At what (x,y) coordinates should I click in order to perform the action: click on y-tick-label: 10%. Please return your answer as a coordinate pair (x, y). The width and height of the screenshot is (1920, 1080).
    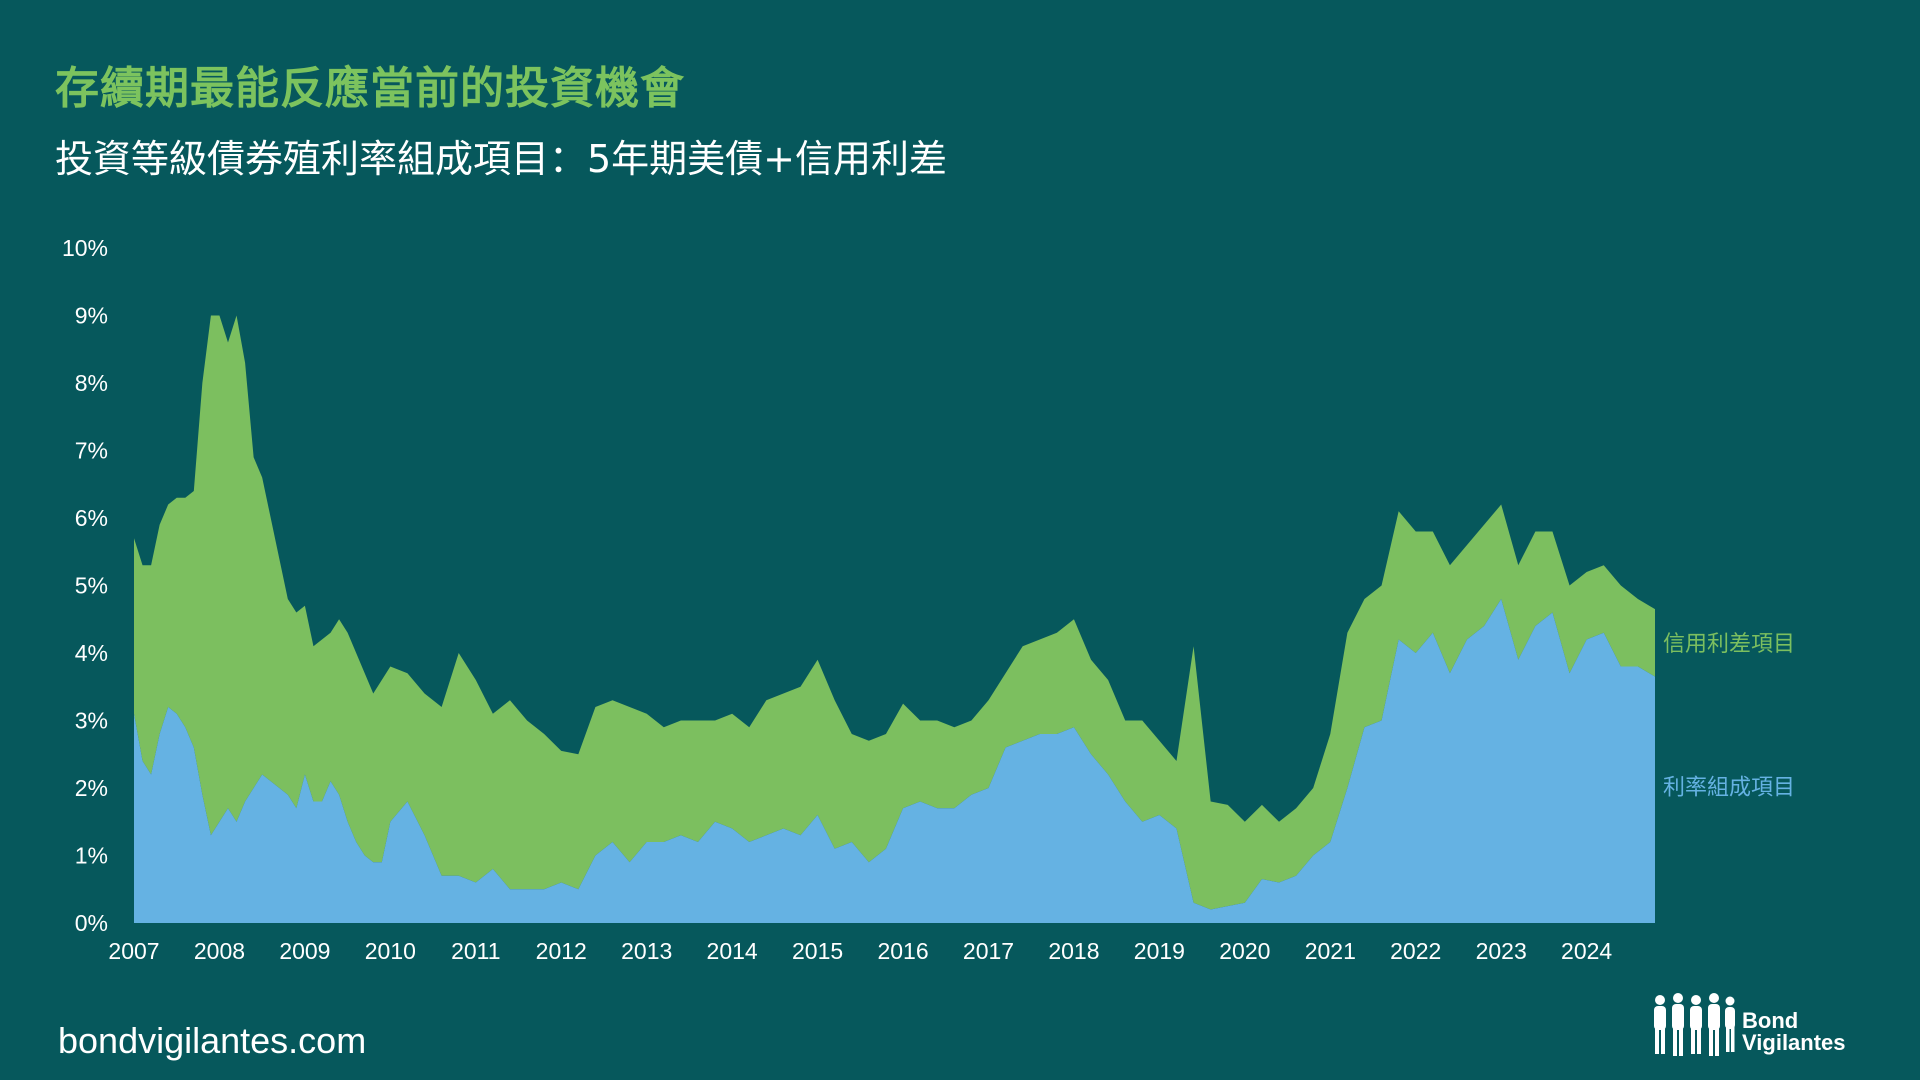
    Looking at the image, I should click on (85, 248).